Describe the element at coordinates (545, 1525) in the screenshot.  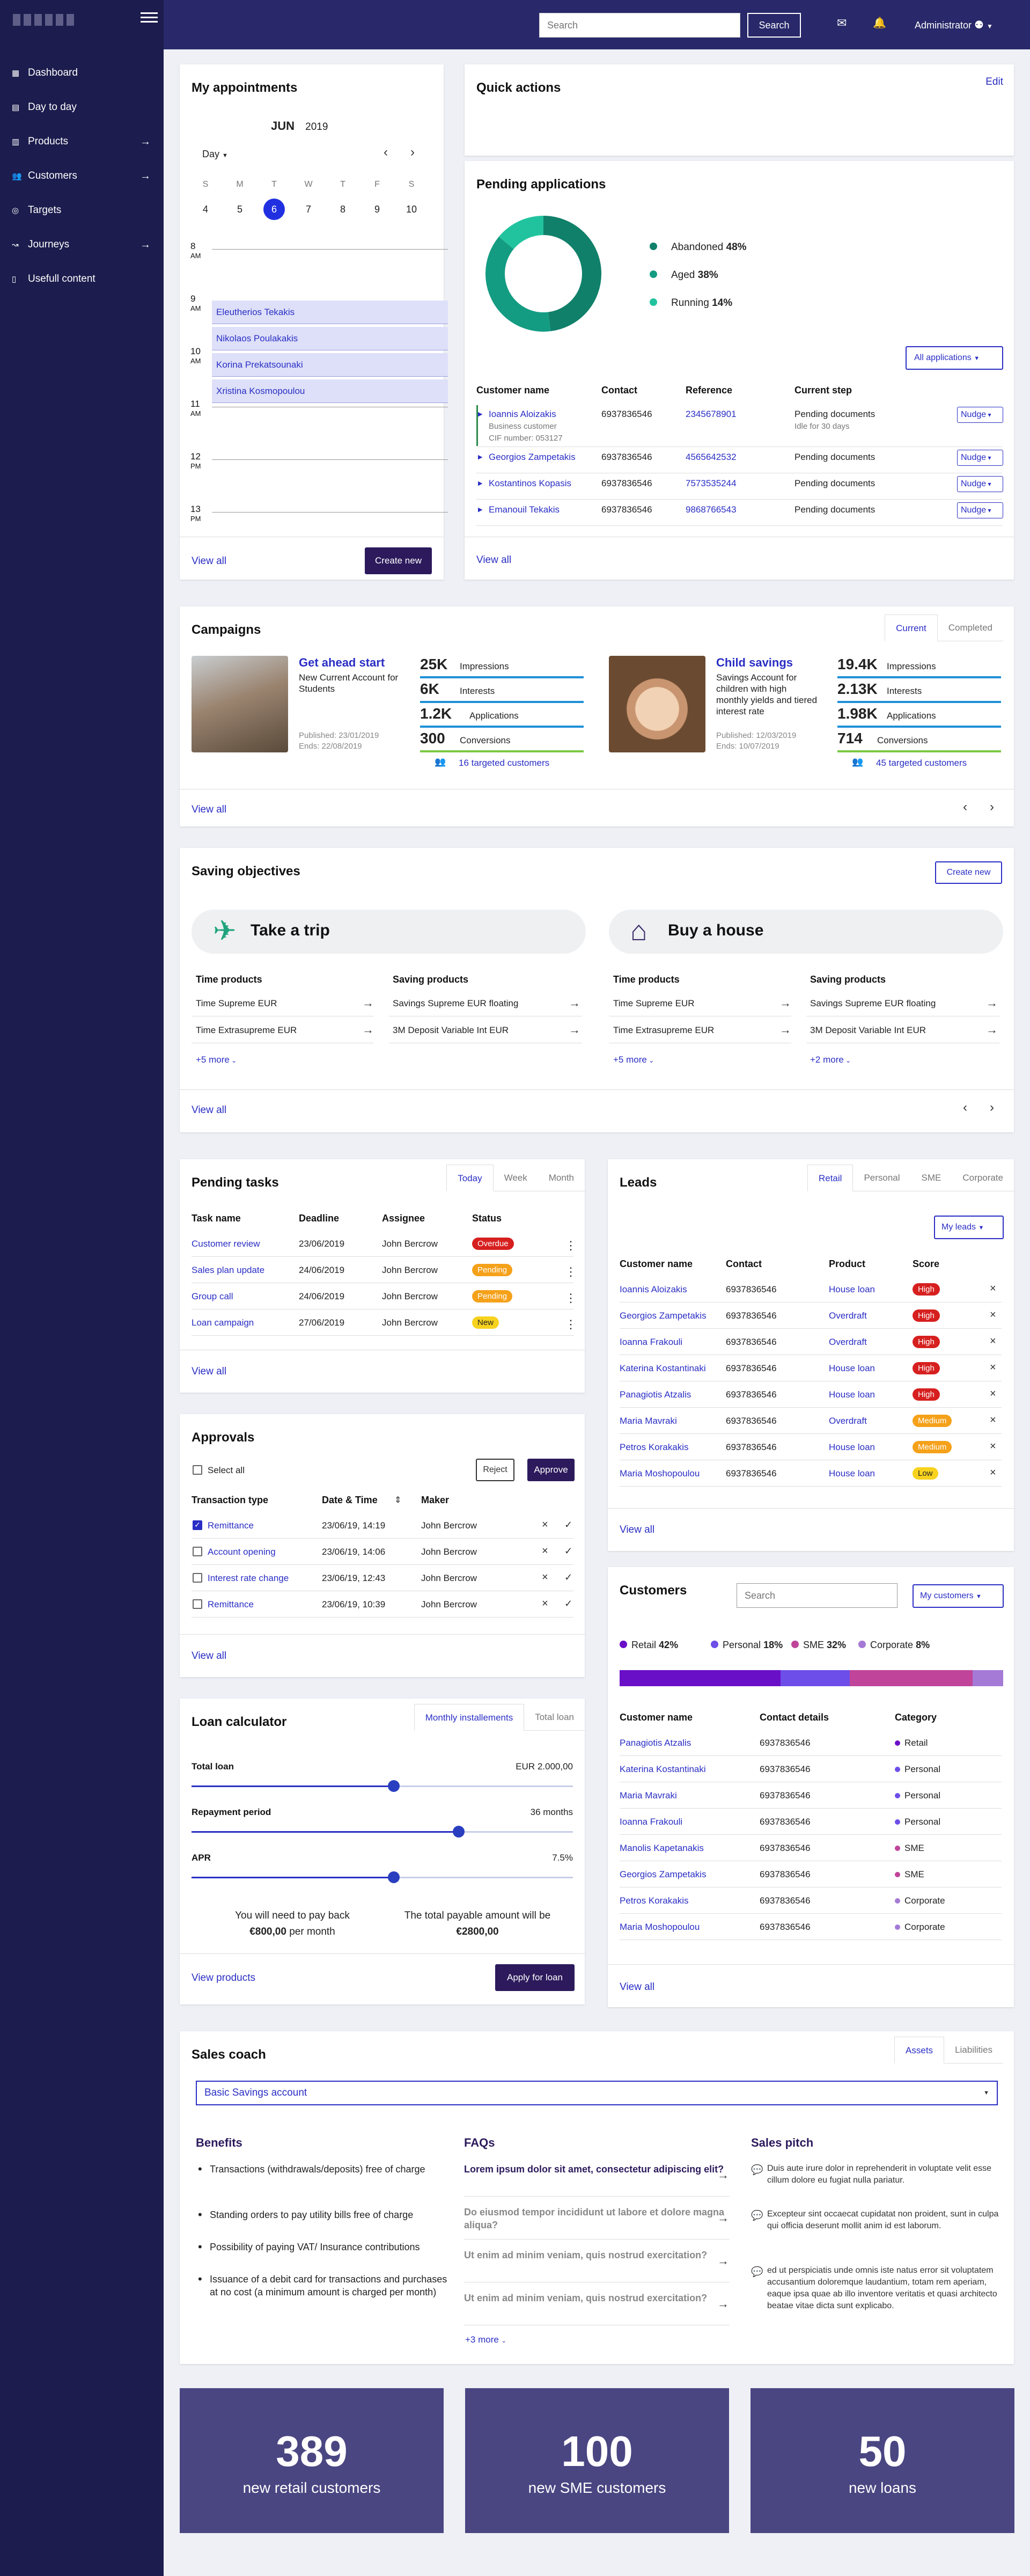
I see `reject-icon: ×` at that location.